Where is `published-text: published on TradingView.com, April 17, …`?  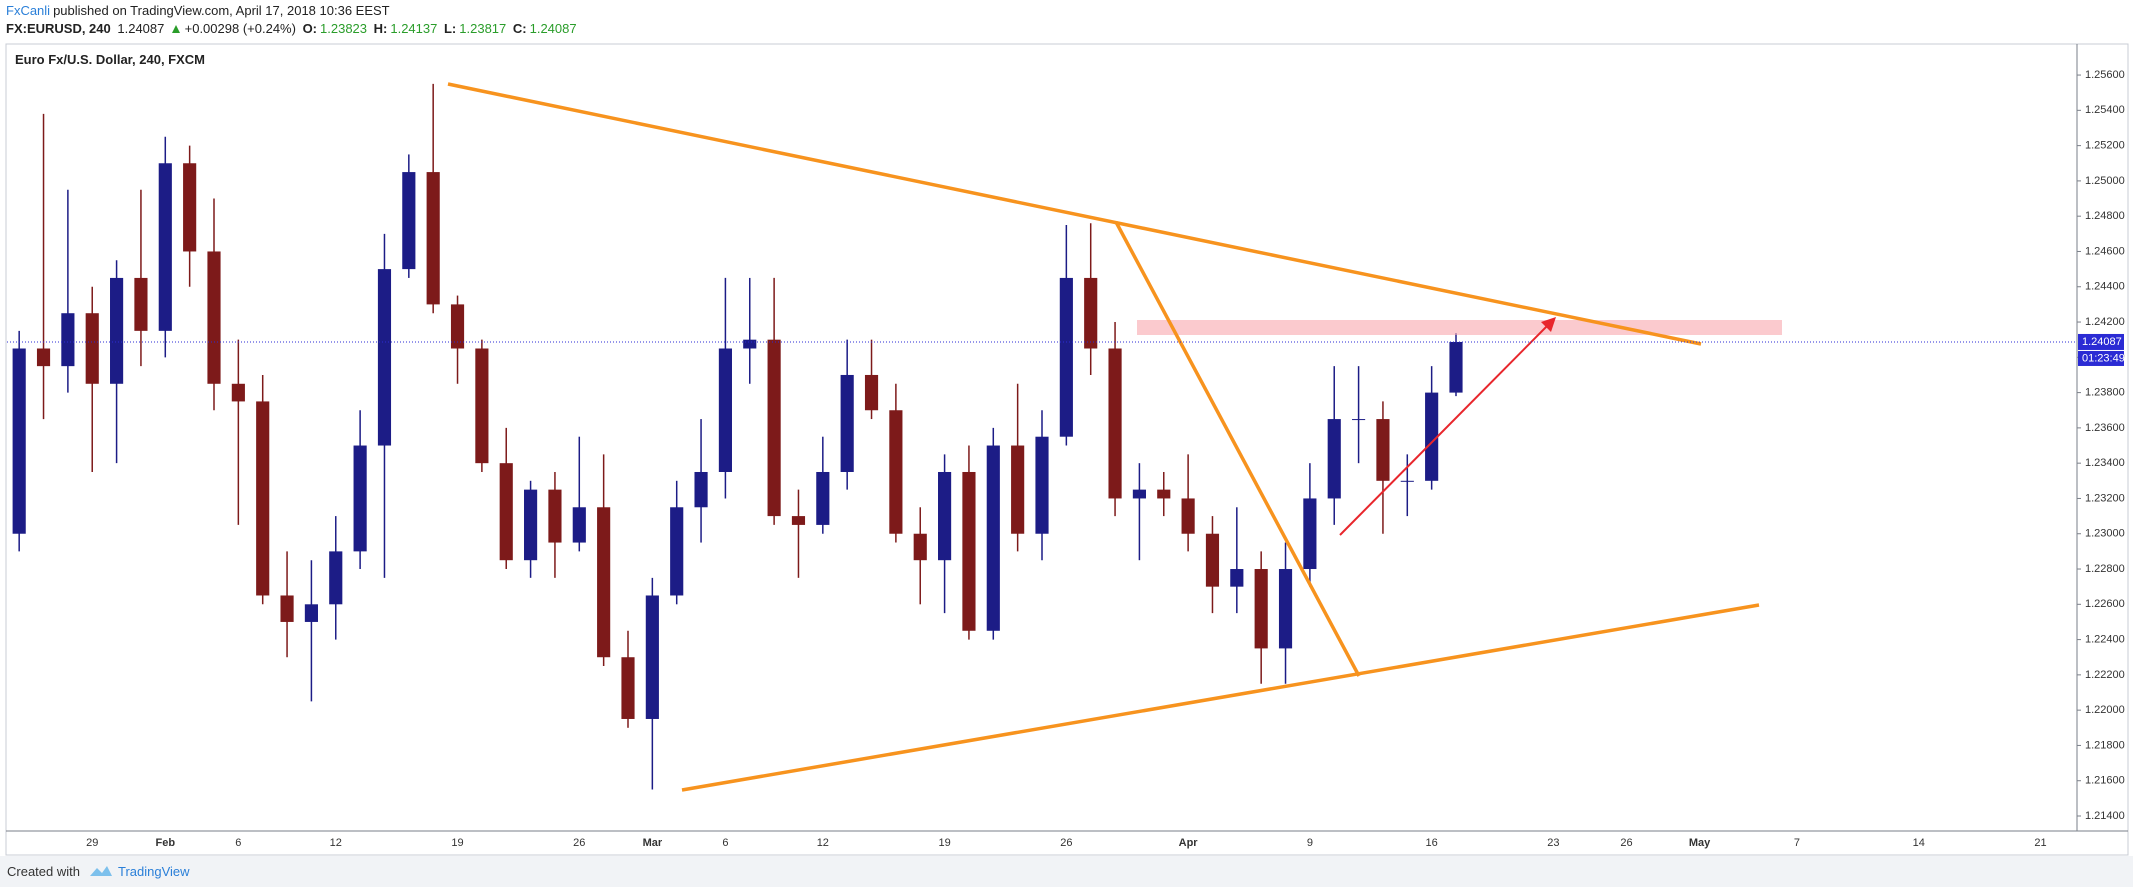 published-text: published on TradingView.com, April 17, … is located at coordinates (221, 10).